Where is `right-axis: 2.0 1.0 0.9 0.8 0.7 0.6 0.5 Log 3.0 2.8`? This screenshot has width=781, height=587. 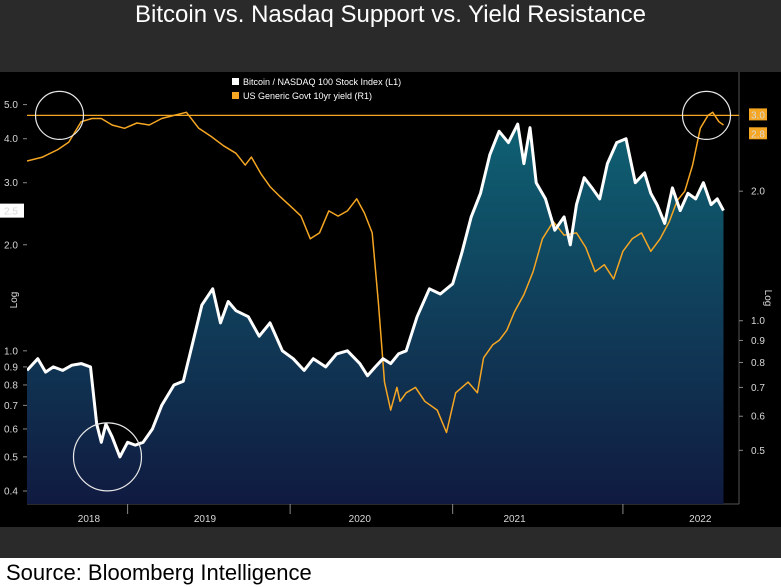 right-axis: 2.0 1.0 0.9 0.8 0.7 0.6 0.5 Log 3.0 2.8 is located at coordinates (756, 282).